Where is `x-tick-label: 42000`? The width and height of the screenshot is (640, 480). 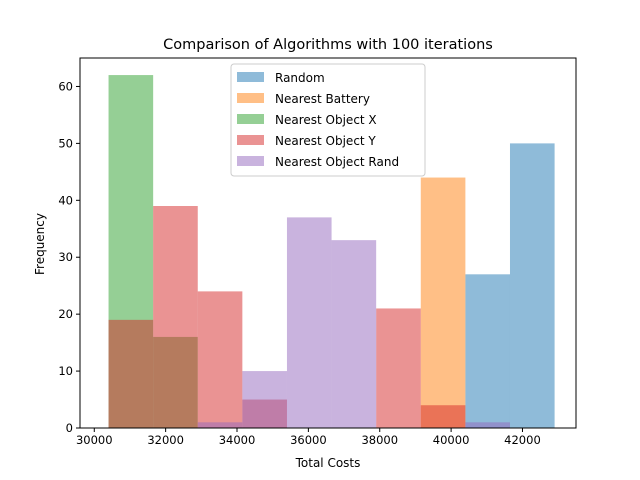 x-tick-label: 42000 is located at coordinates (522, 440).